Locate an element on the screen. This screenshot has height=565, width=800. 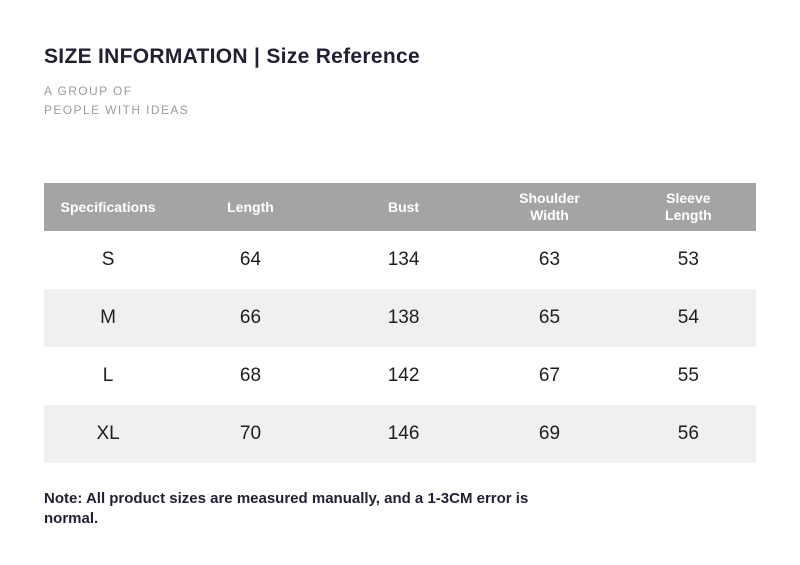
measurement-cell: 65 is located at coordinates (549, 317).